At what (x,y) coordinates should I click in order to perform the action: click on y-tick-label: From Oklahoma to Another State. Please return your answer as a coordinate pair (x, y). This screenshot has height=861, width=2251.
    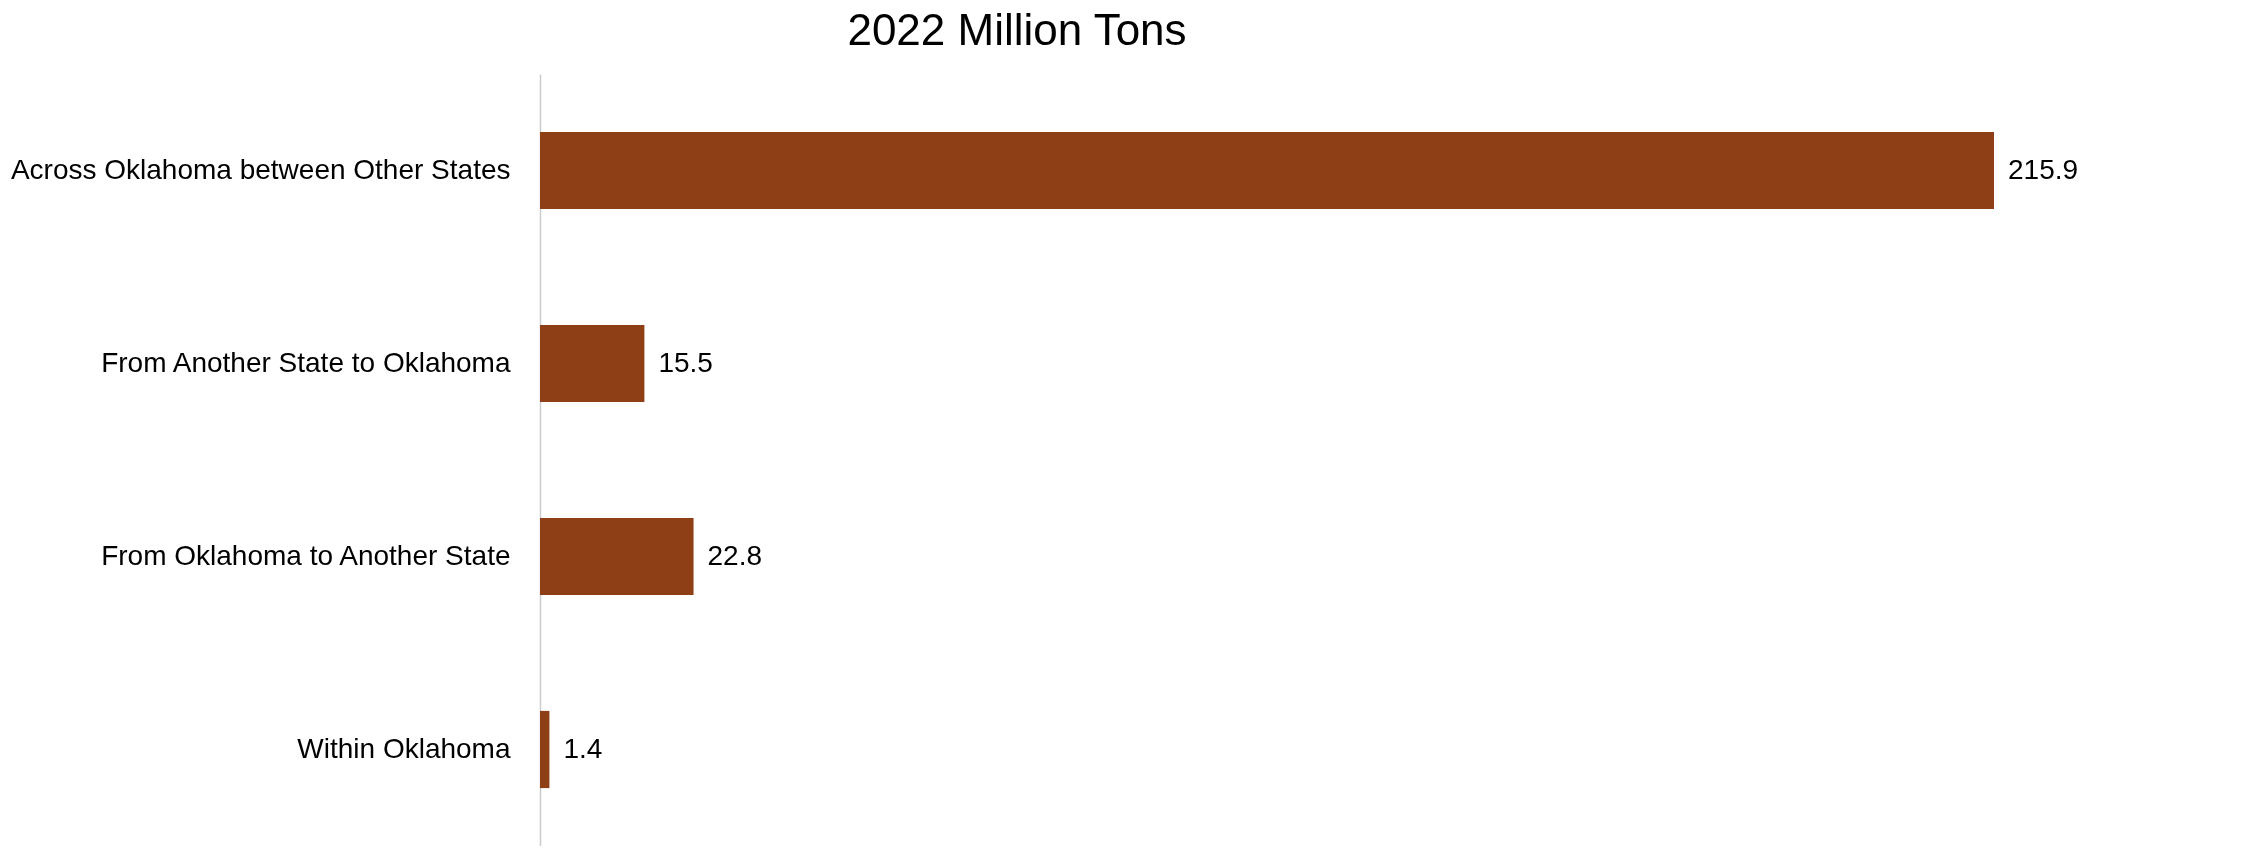
    Looking at the image, I should click on (306, 555).